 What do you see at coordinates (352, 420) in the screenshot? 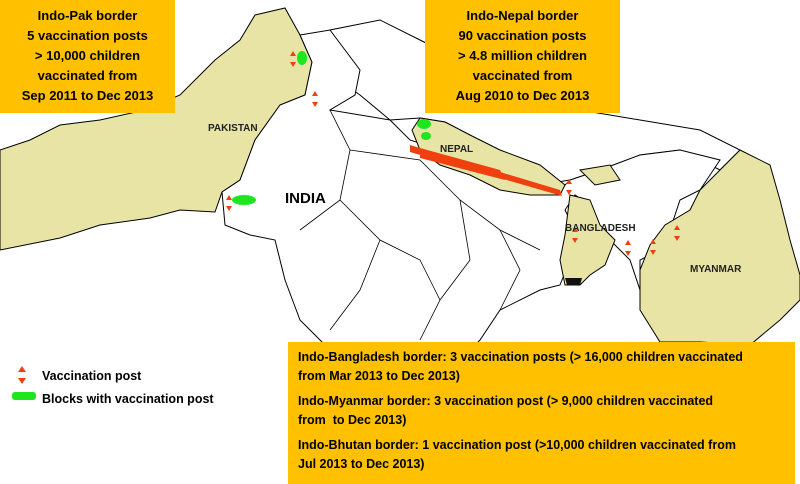
I see `line: from to Dec 2013)` at bounding box center [352, 420].